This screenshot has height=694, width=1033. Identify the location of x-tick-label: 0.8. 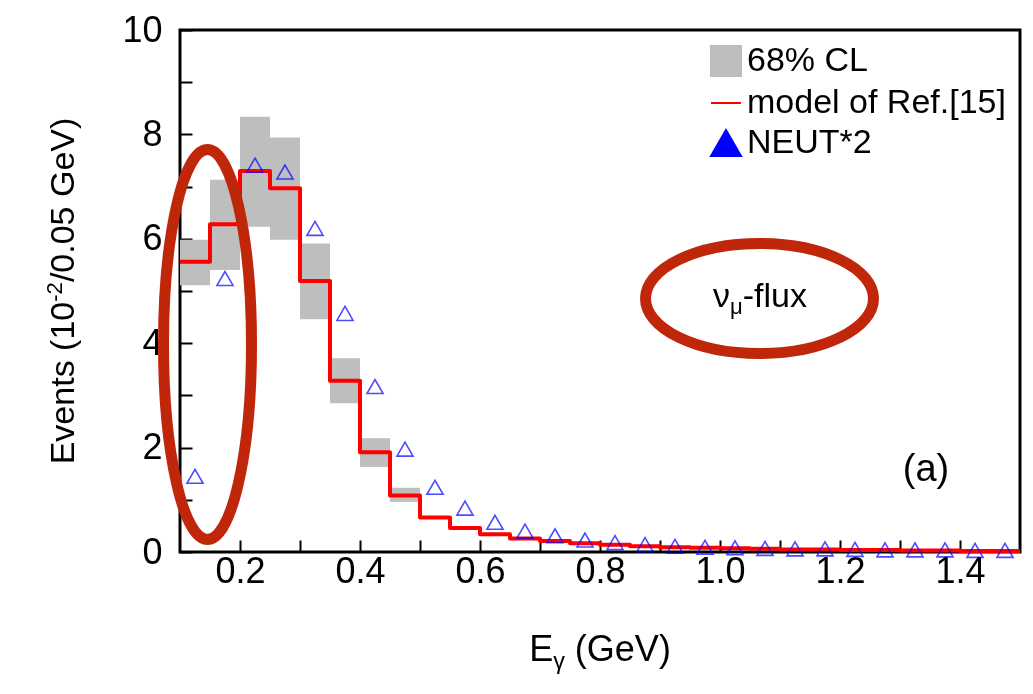
(600, 570).